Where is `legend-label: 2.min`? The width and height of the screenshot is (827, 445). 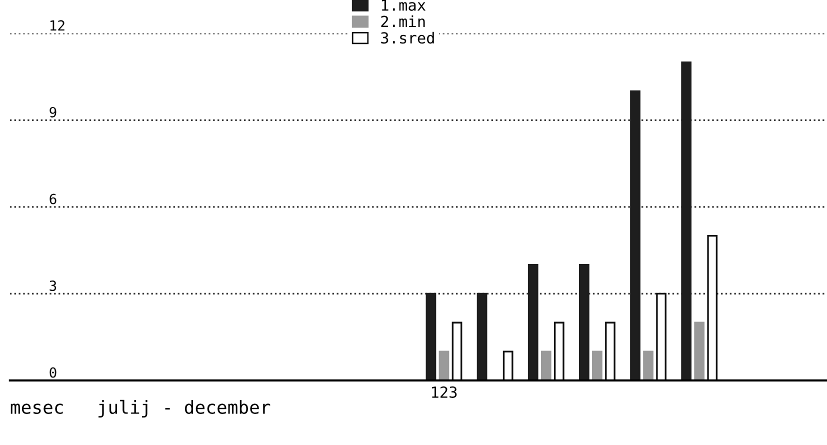
legend-label: 2.min is located at coordinates (403, 21).